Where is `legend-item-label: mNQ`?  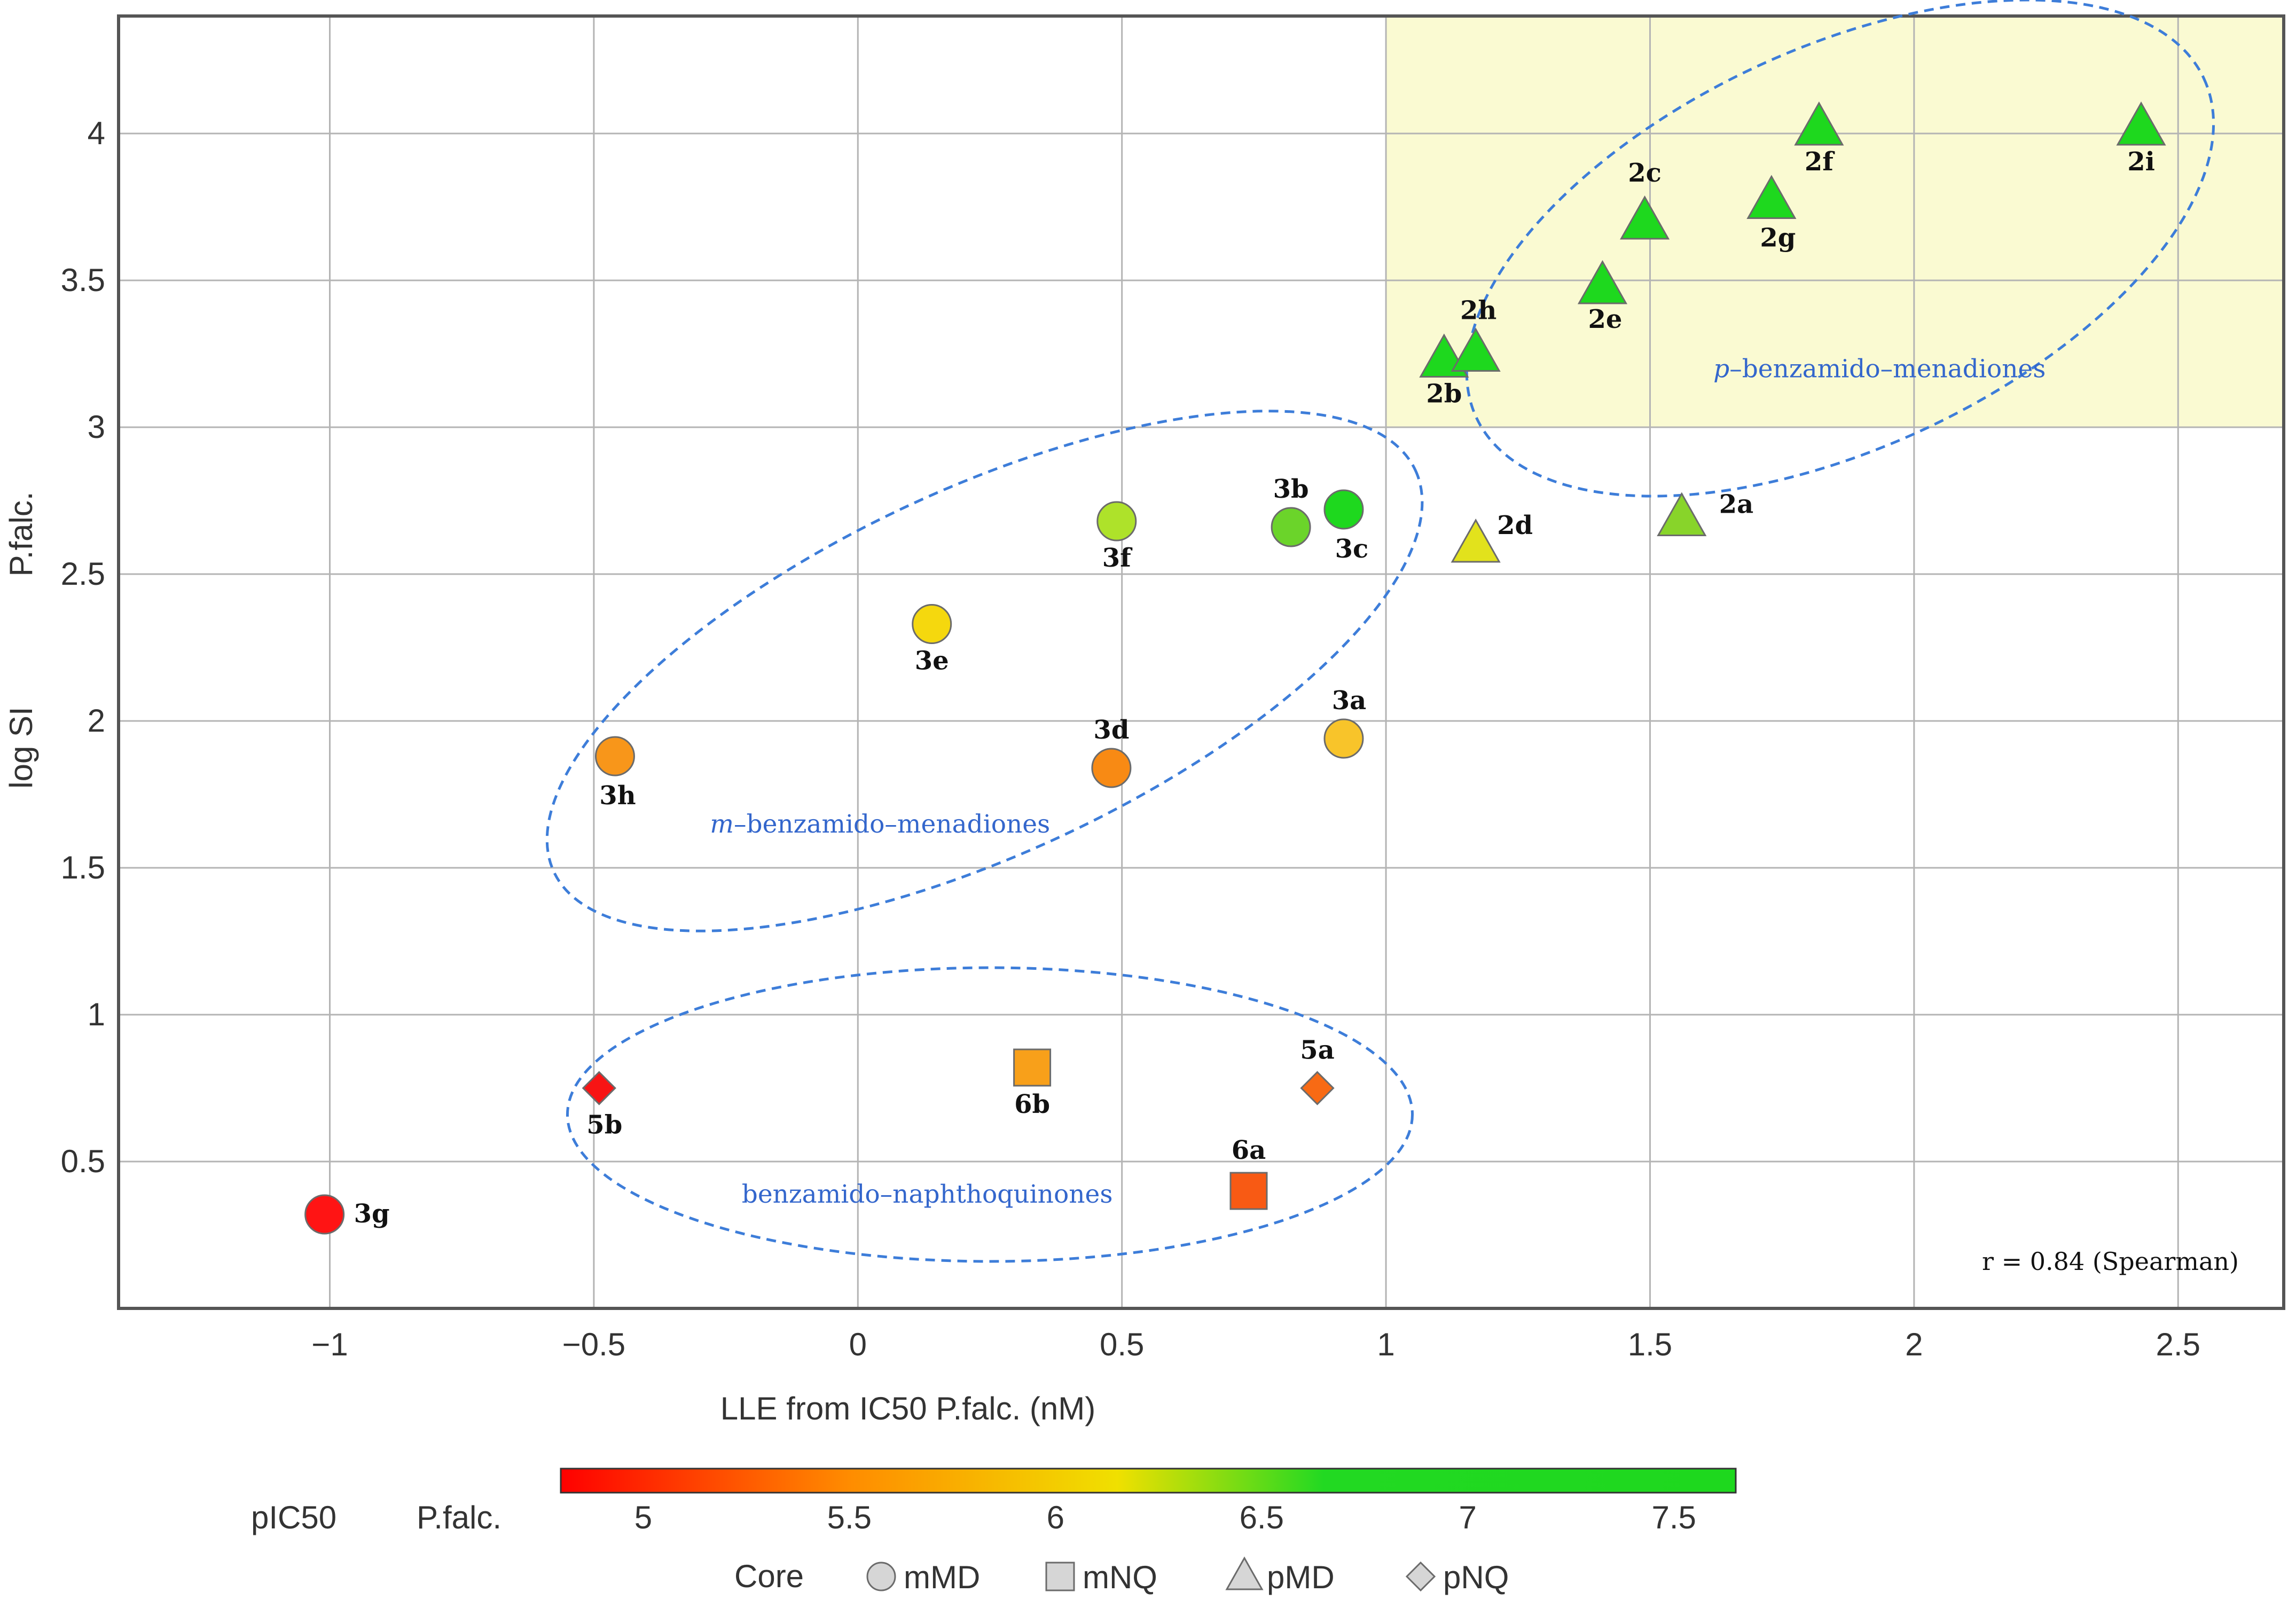
legend-item-label: mNQ is located at coordinates (1120, 1577).